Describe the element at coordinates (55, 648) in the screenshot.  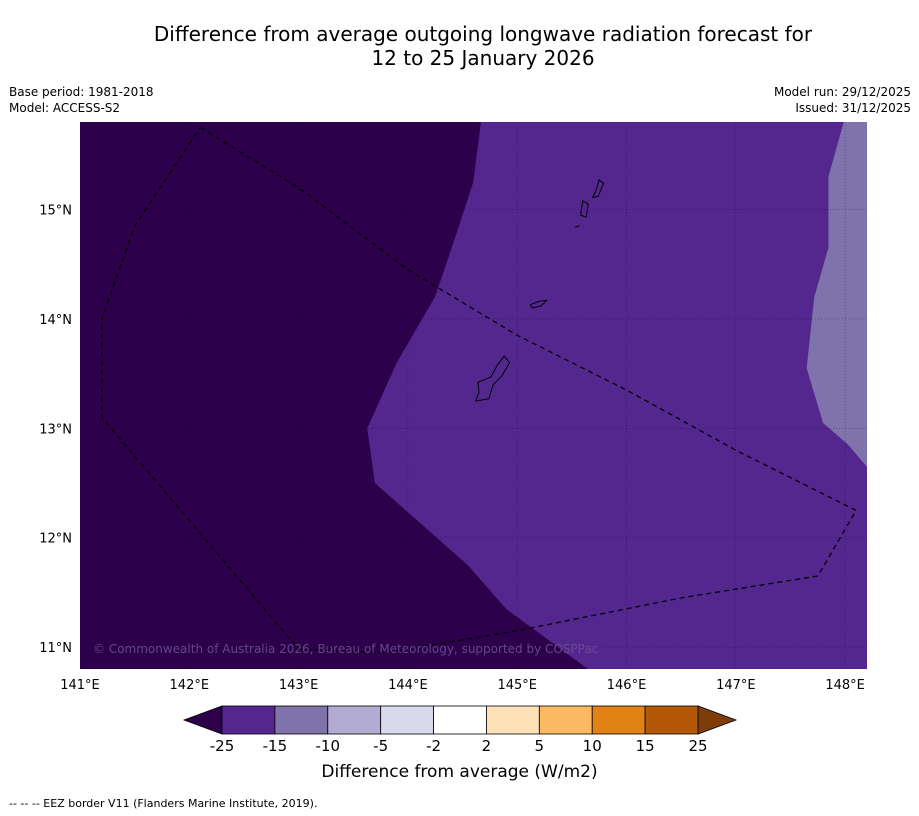
I see `lat-tick-label: 11°N` at that location.